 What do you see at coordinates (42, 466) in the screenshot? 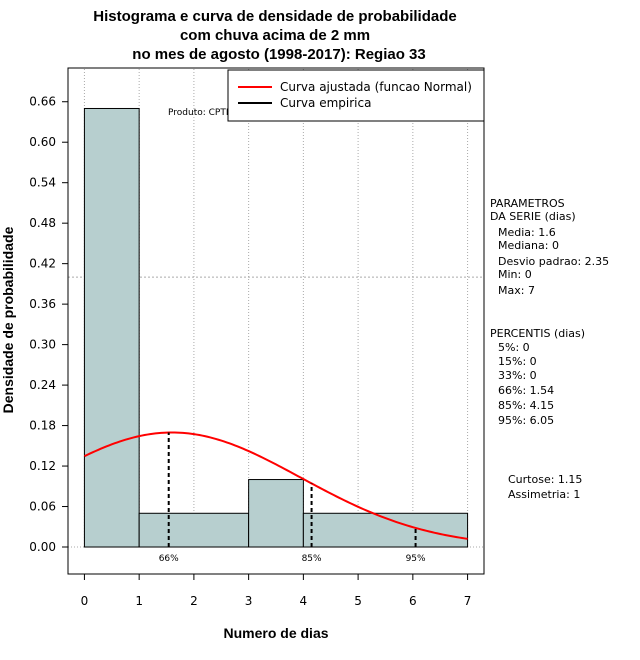
I see `y-tick-label-2: 0.12` at bounding box center [42, 466].